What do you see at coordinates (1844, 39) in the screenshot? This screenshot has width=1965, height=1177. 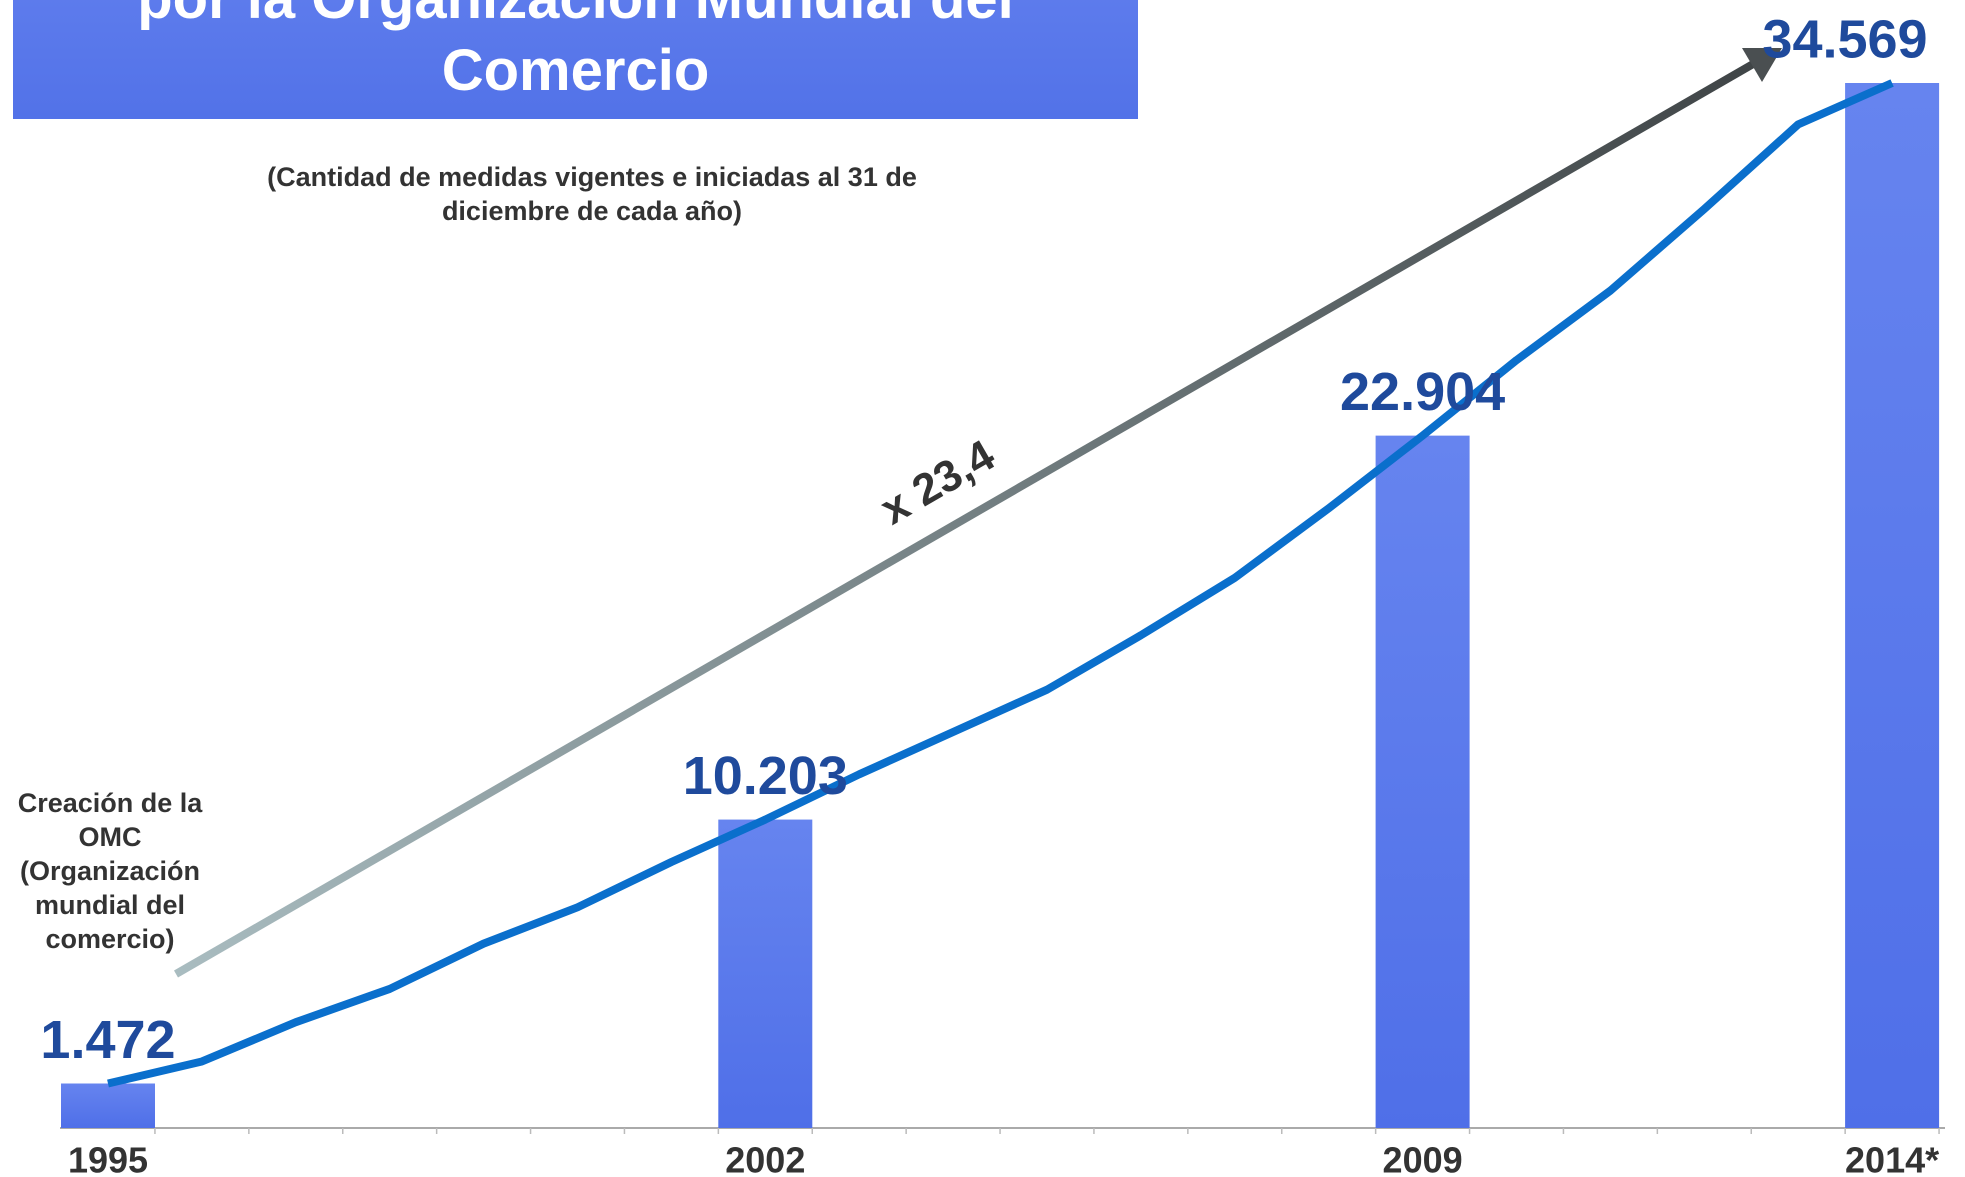 I see `data-label: 34.569` at bounding box center [1844, 39].